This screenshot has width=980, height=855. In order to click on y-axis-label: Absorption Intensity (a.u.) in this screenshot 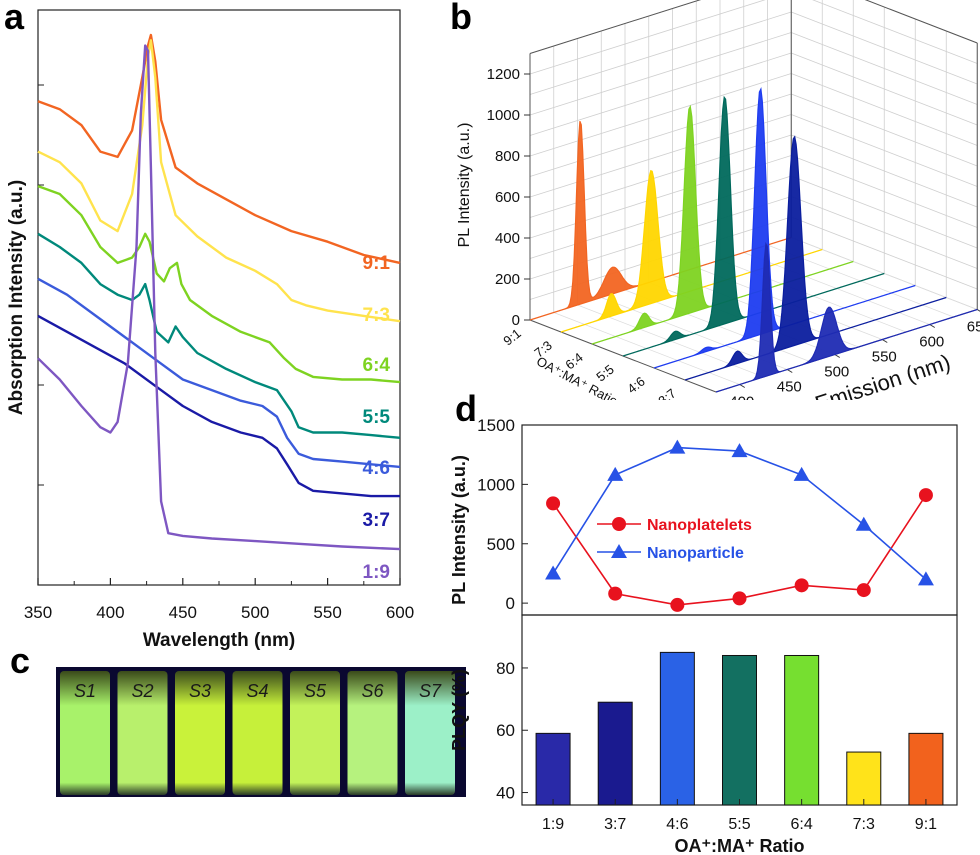, I will do `click(16, 297)`.